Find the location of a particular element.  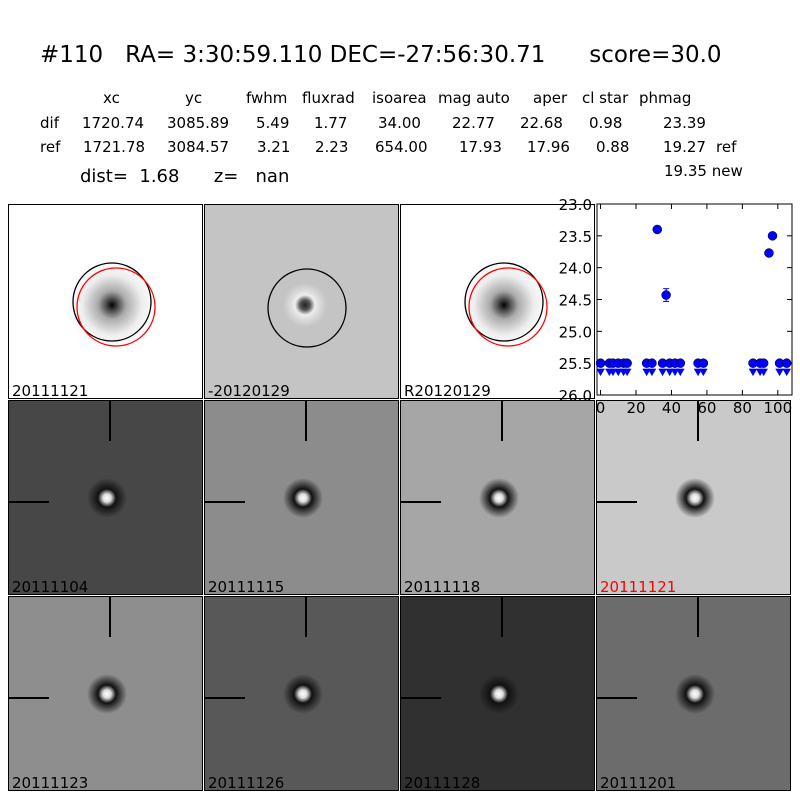

table-cell: 22.68 is located at coordinates (541, 123).